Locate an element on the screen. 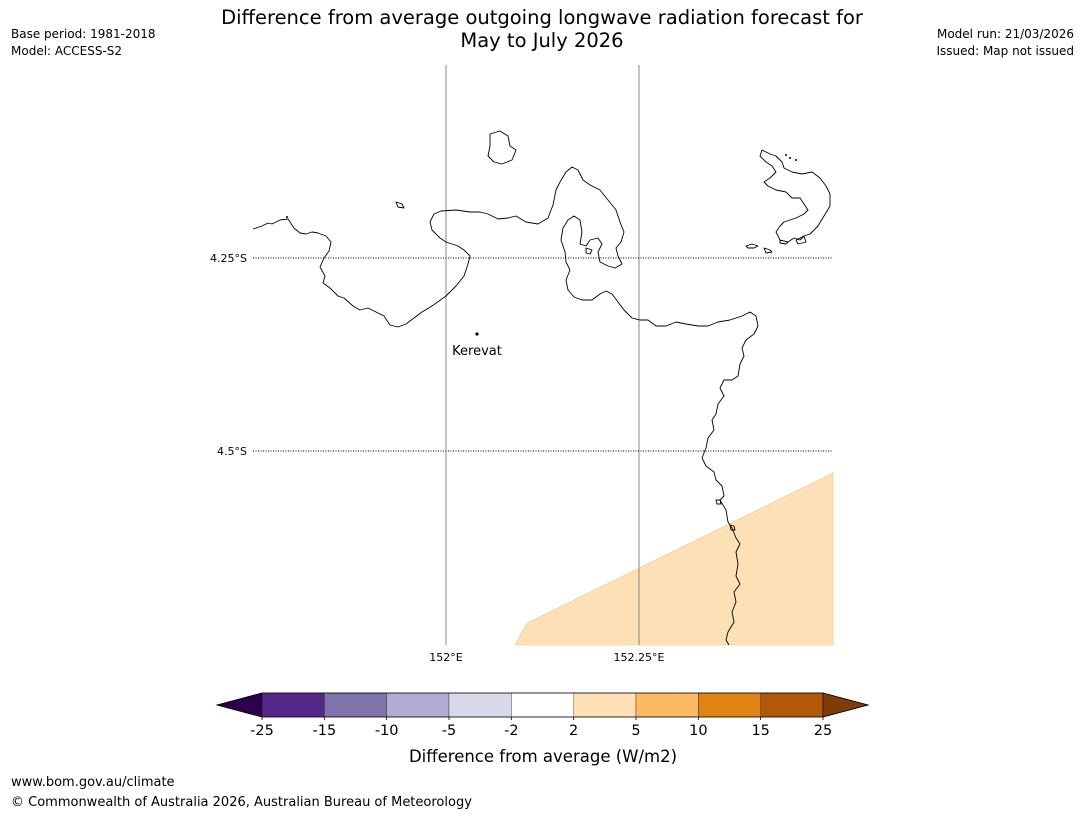  model-run: Model run: 21/03/2026 is located at coordinates (1005, 34).